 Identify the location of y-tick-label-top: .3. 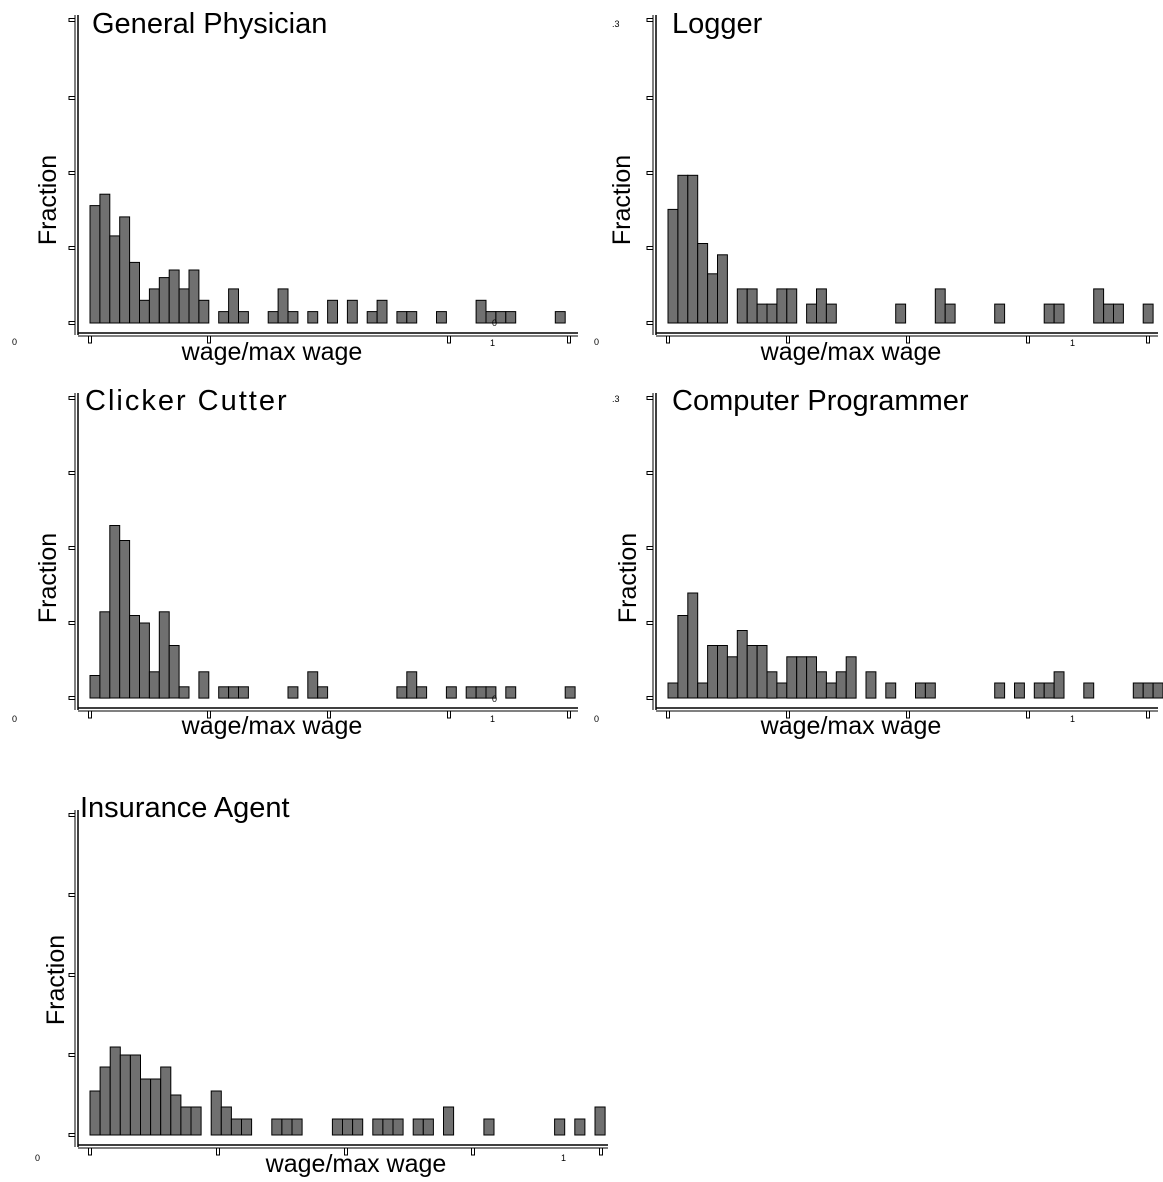
(616, 24).